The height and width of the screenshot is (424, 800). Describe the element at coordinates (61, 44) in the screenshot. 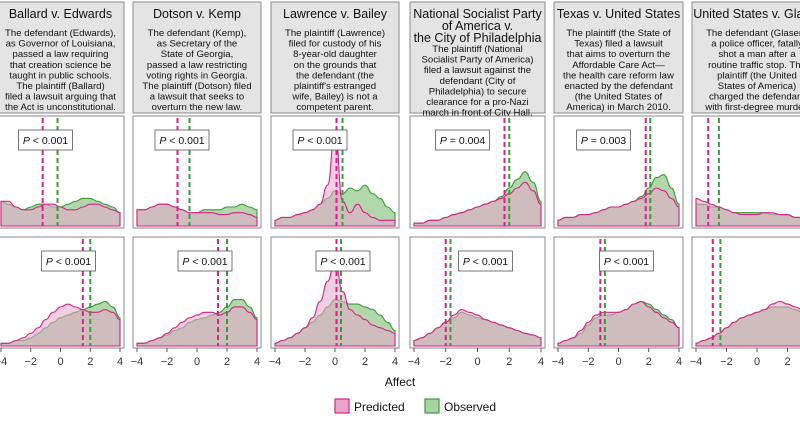

I see `panel-text-1-line-2: as Governor of Louisiana,` at that location.